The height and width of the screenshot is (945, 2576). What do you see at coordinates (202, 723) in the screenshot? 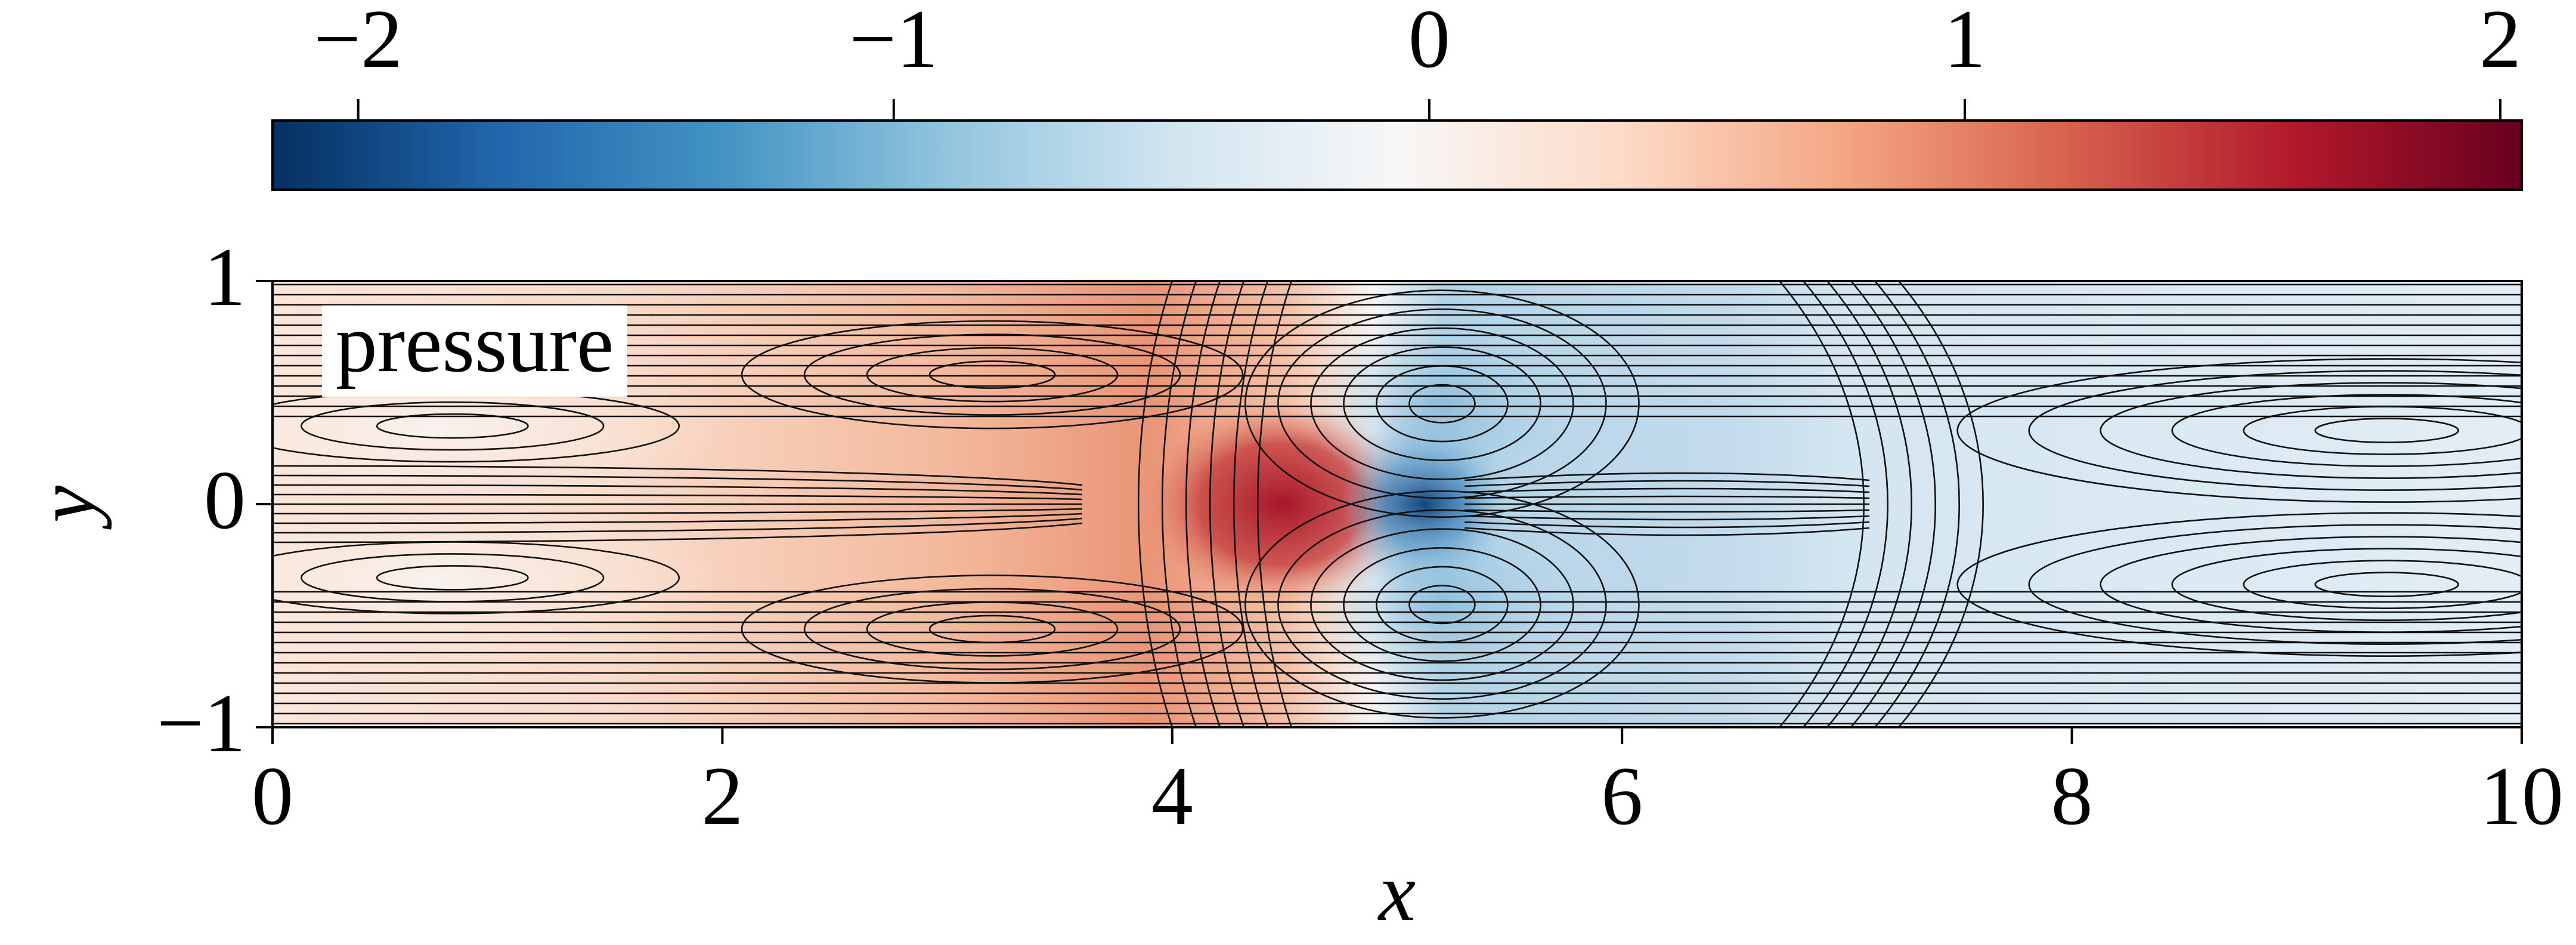
I see `y-tick-label: −1` at bounding box center [202, 723].